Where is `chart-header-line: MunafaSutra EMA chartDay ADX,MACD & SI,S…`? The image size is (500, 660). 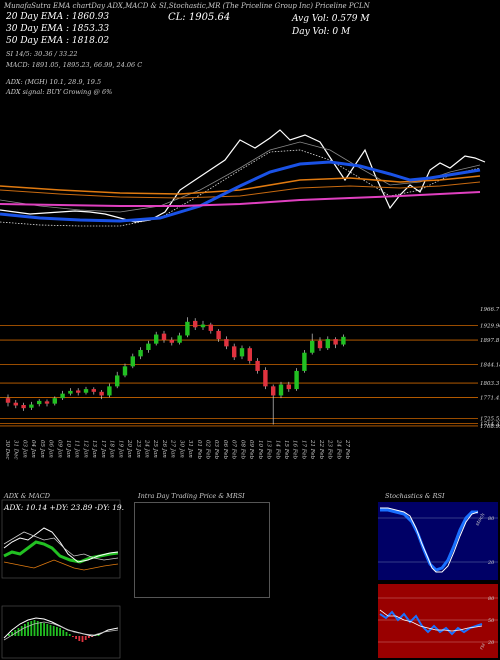 chart-header-line: MunafaSutra EMA chartDay ADX,MACD & SI,S… is located at coordinates (187, 6).